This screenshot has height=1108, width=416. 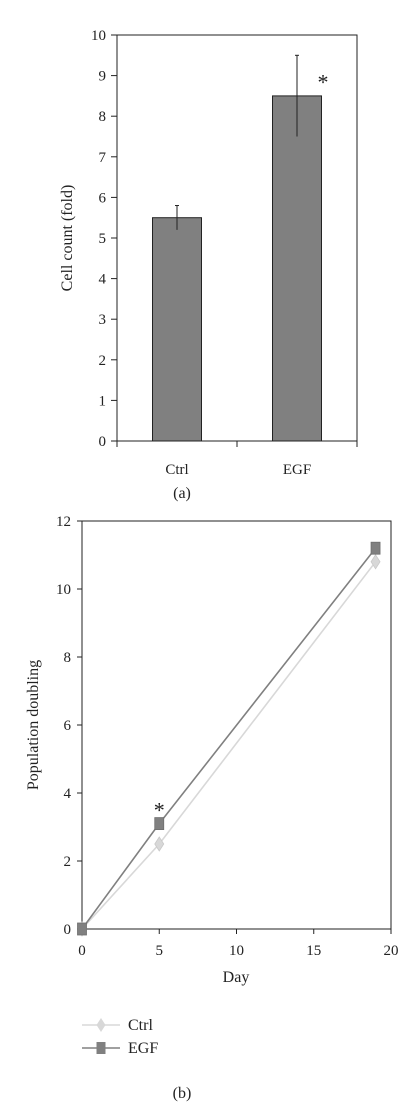 What do you see at coordinates (182, 493) in the screenshot?
I see `panel-label-a: (a)` at bounding box center [182, 493].